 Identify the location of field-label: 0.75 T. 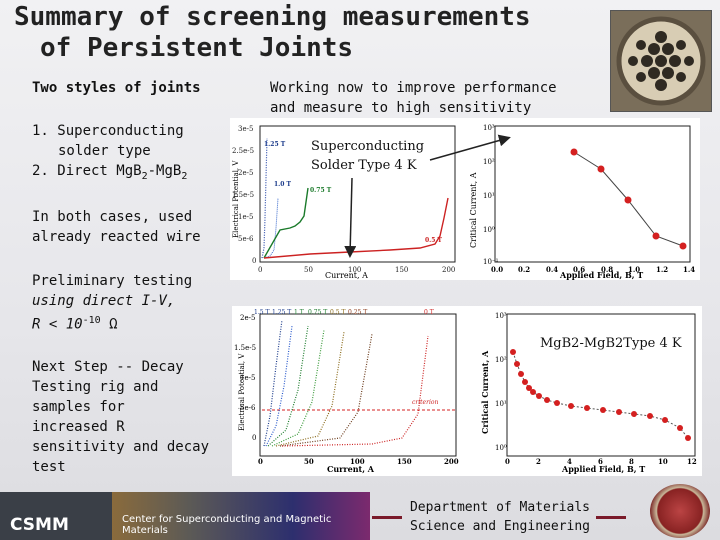
(321, 190).